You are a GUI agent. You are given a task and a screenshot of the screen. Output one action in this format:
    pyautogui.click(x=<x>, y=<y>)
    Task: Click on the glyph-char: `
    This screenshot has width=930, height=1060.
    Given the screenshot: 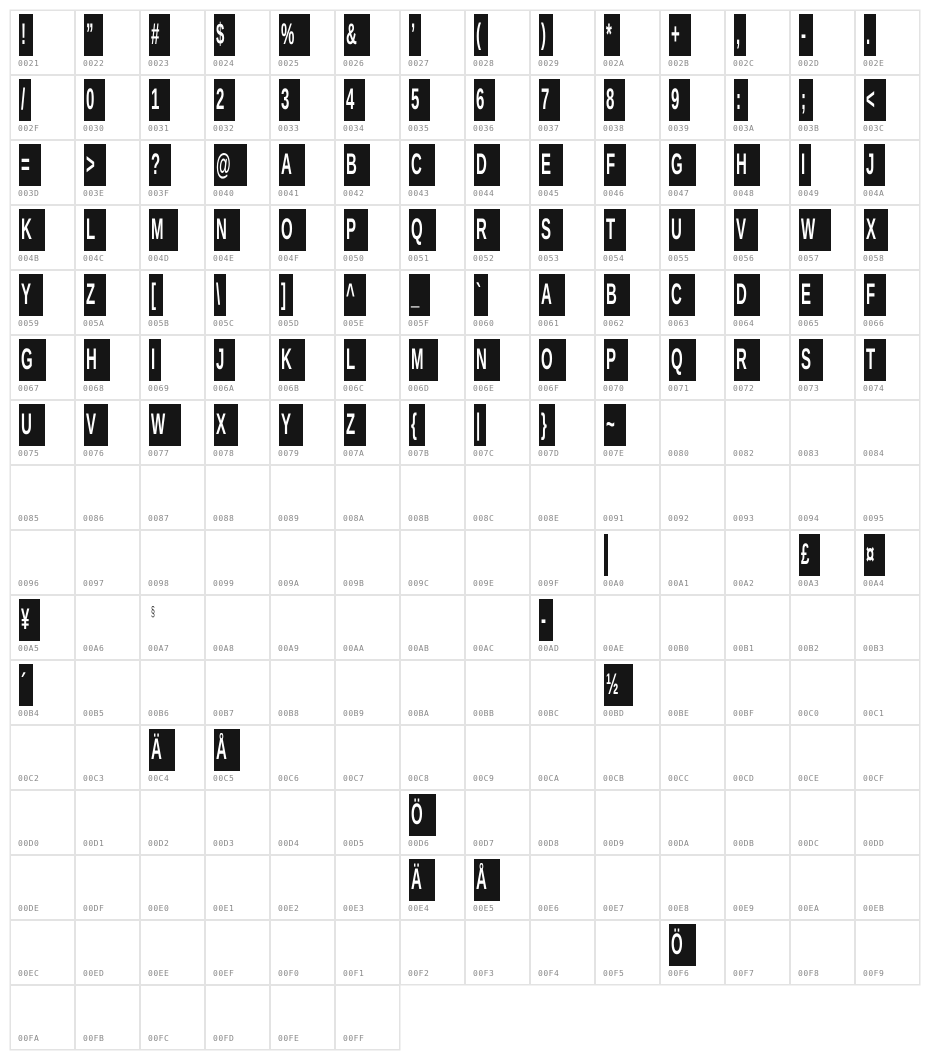 What is the action you would take?
    pyautogui.click(x=478, y=294)
    